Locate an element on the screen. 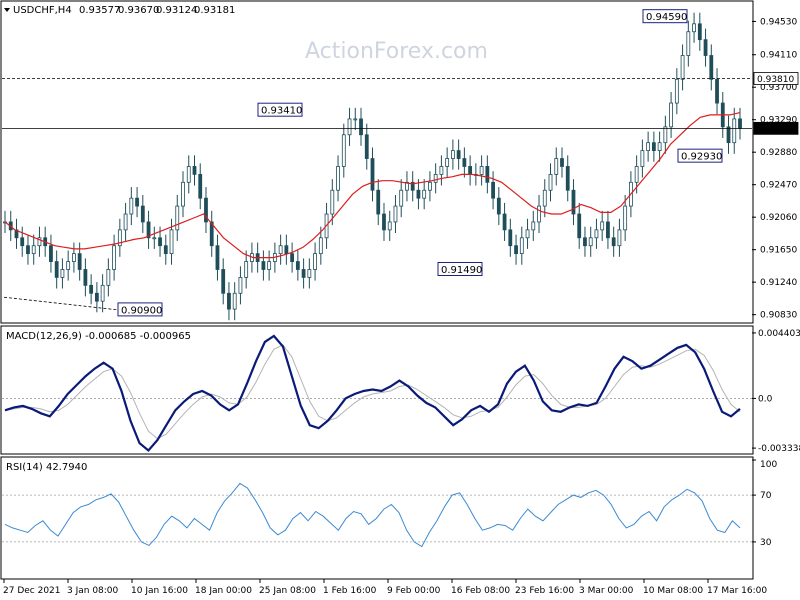  price-tick-label: 0.94110 is located at coordinates (778, 56).